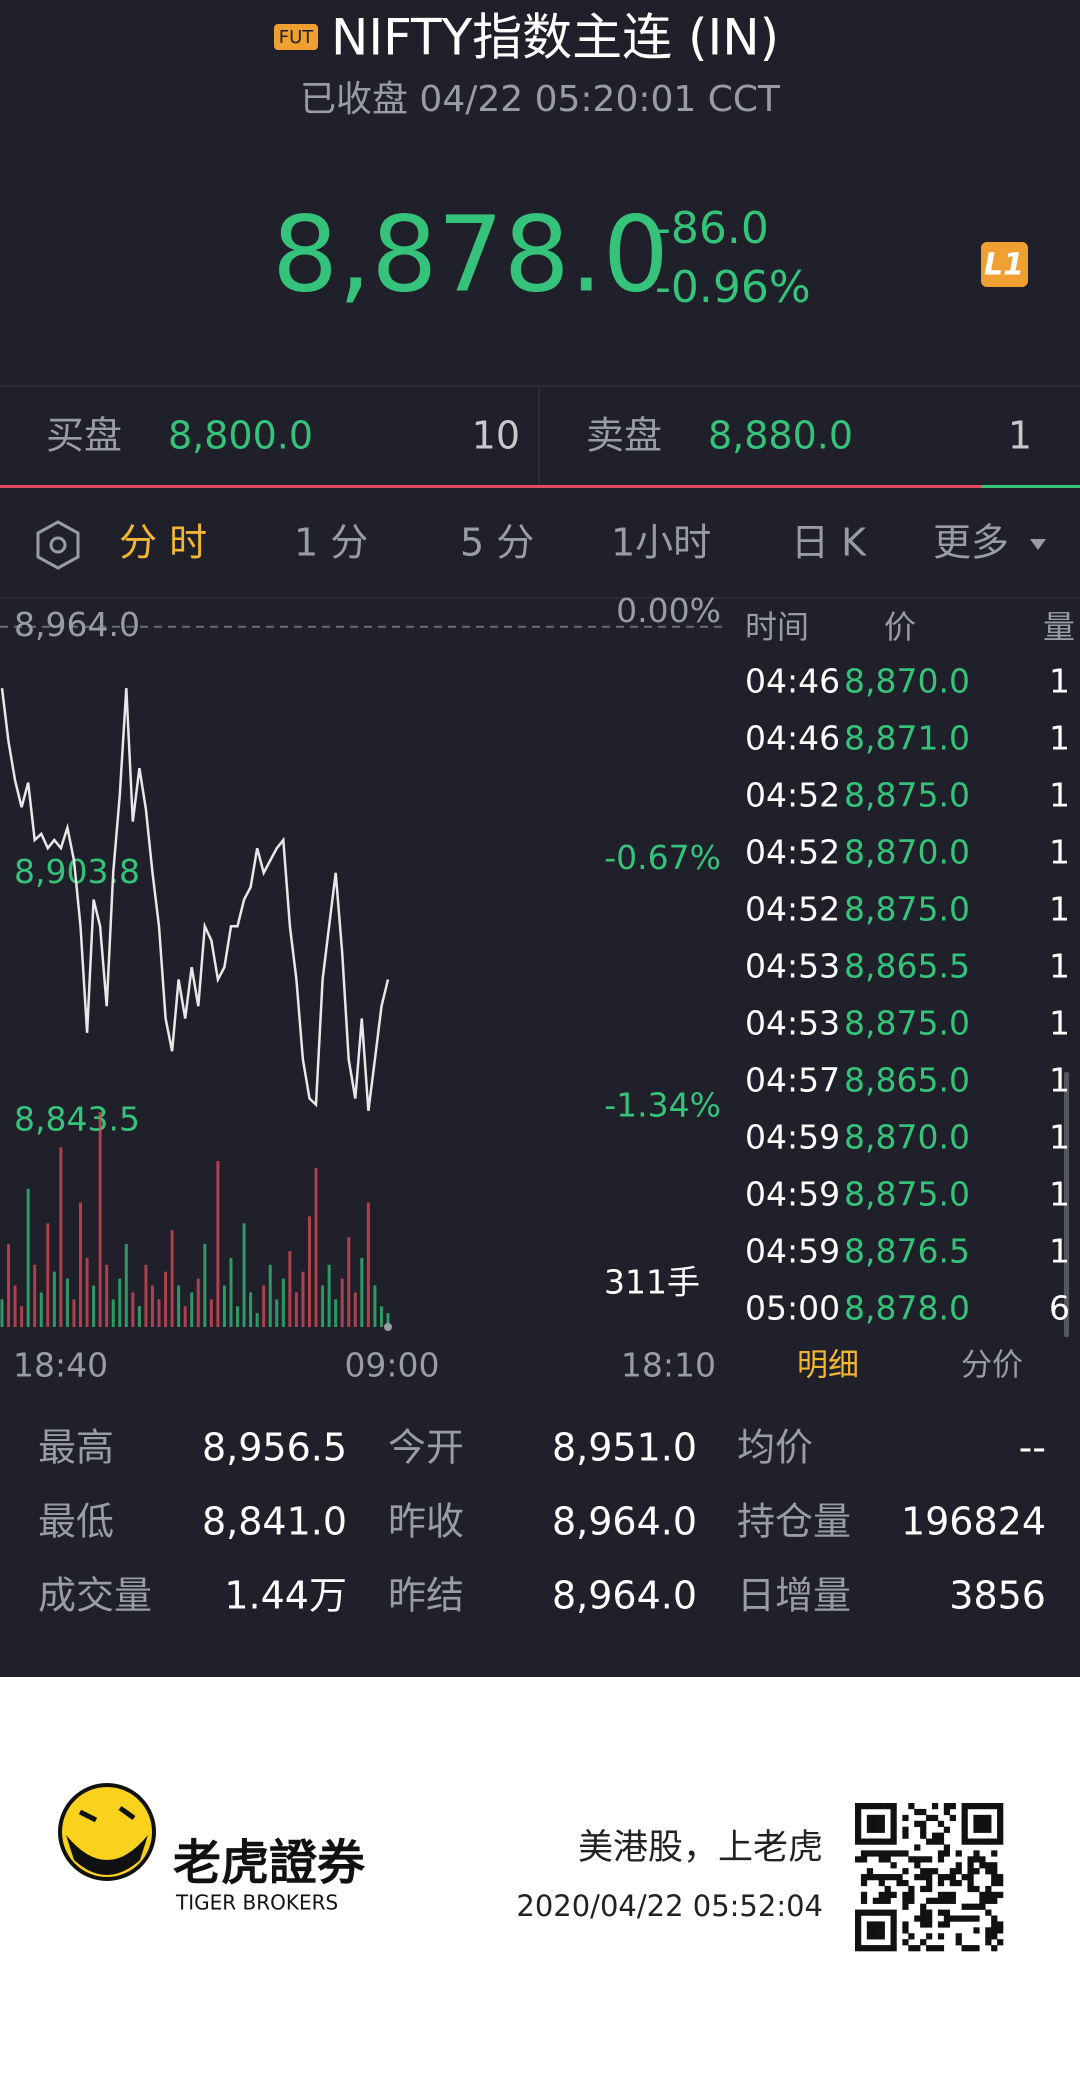  I want to click on trade-time: 04:46, so click(792, 681).